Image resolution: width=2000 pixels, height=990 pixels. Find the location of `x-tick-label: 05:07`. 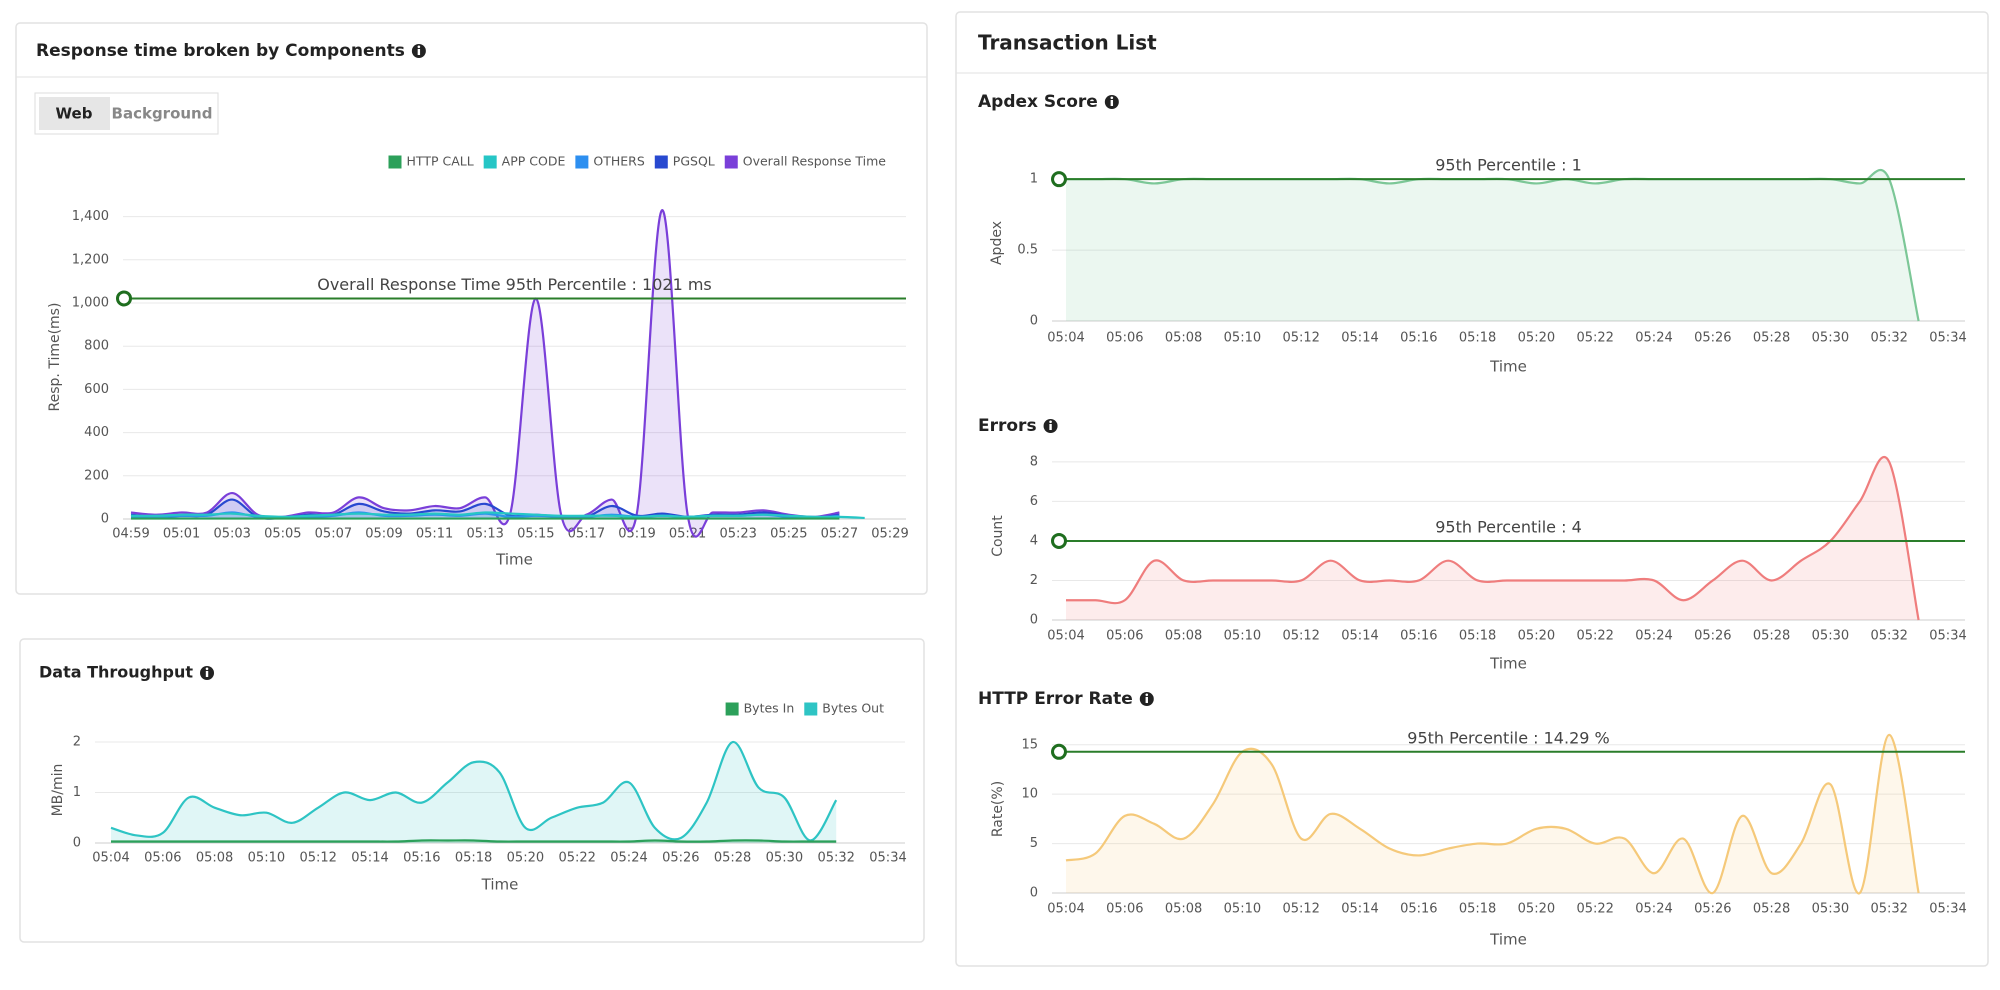

x-tick-label: 05:07 is located at coordinates (333, 534).